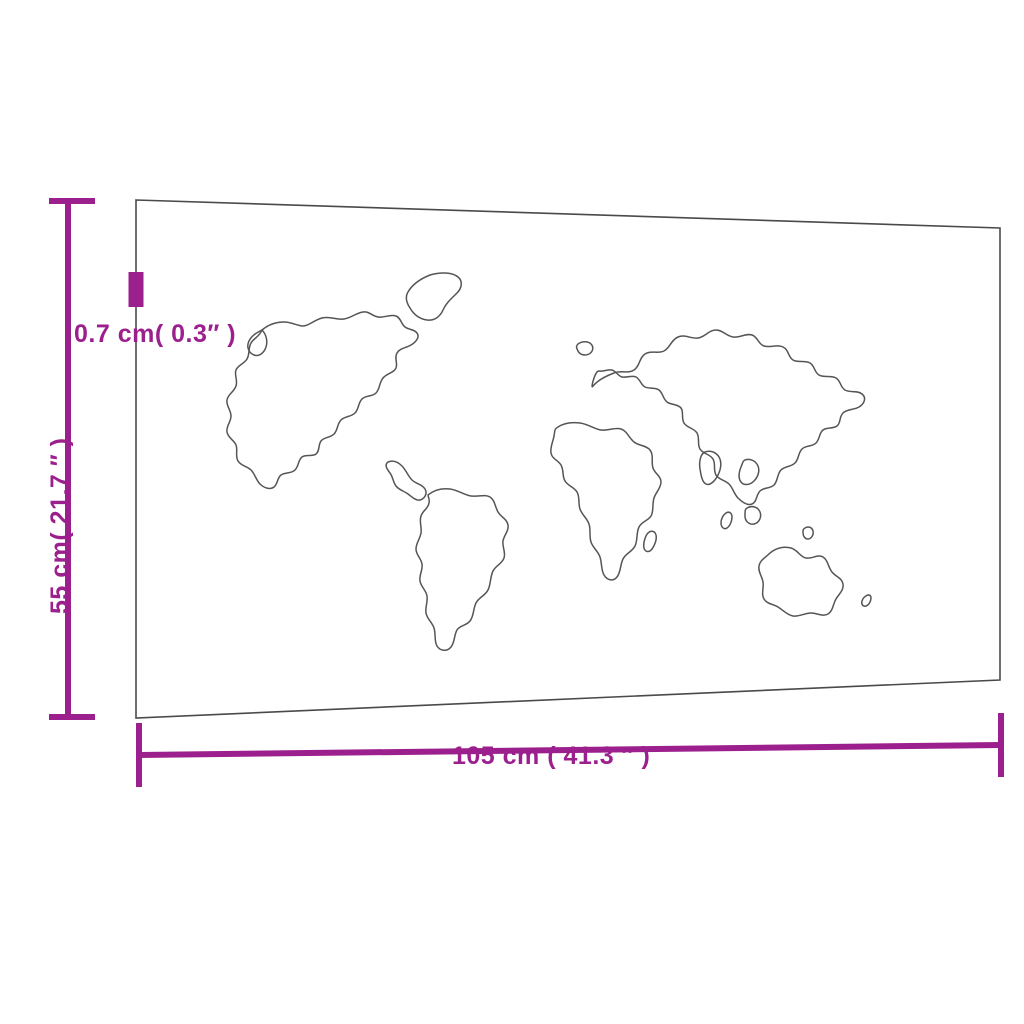 Image resolution: width=1024 pixels, height=1024 pixels. Describe the element at coordinates (749, 472) in the screenshot. I see `southeast-asia-outline` at that location.